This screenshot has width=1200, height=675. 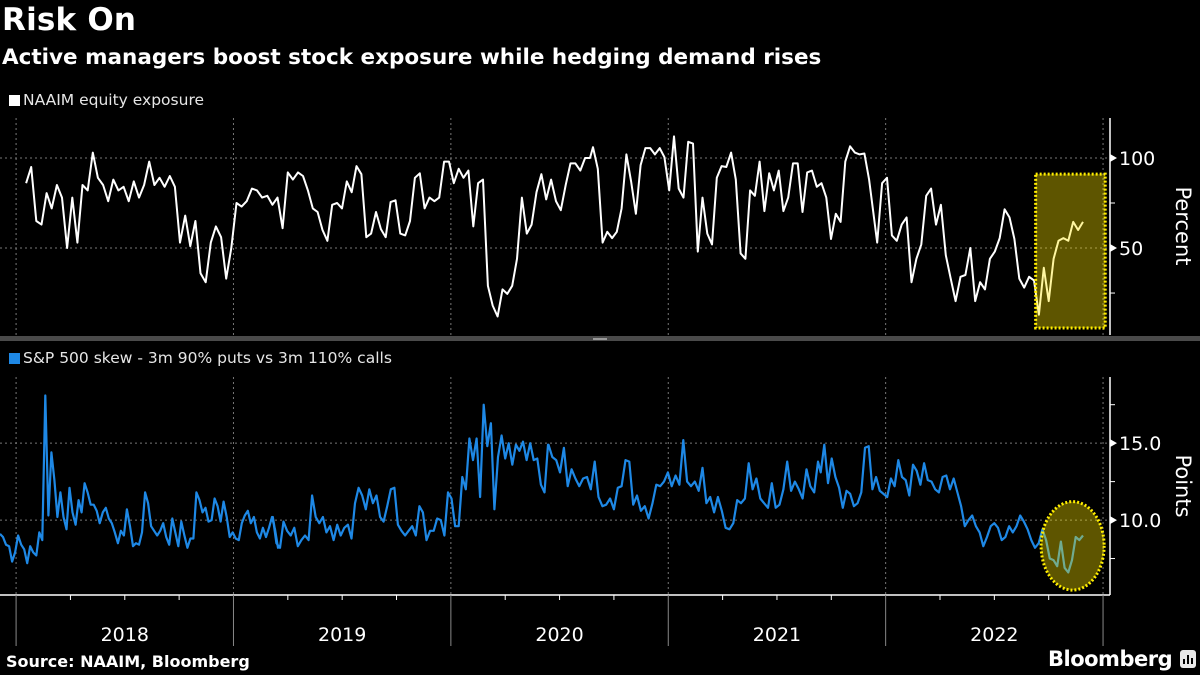 I want to click on bloomberg-logo: Bloomberg, so click(x=1122, y=659).